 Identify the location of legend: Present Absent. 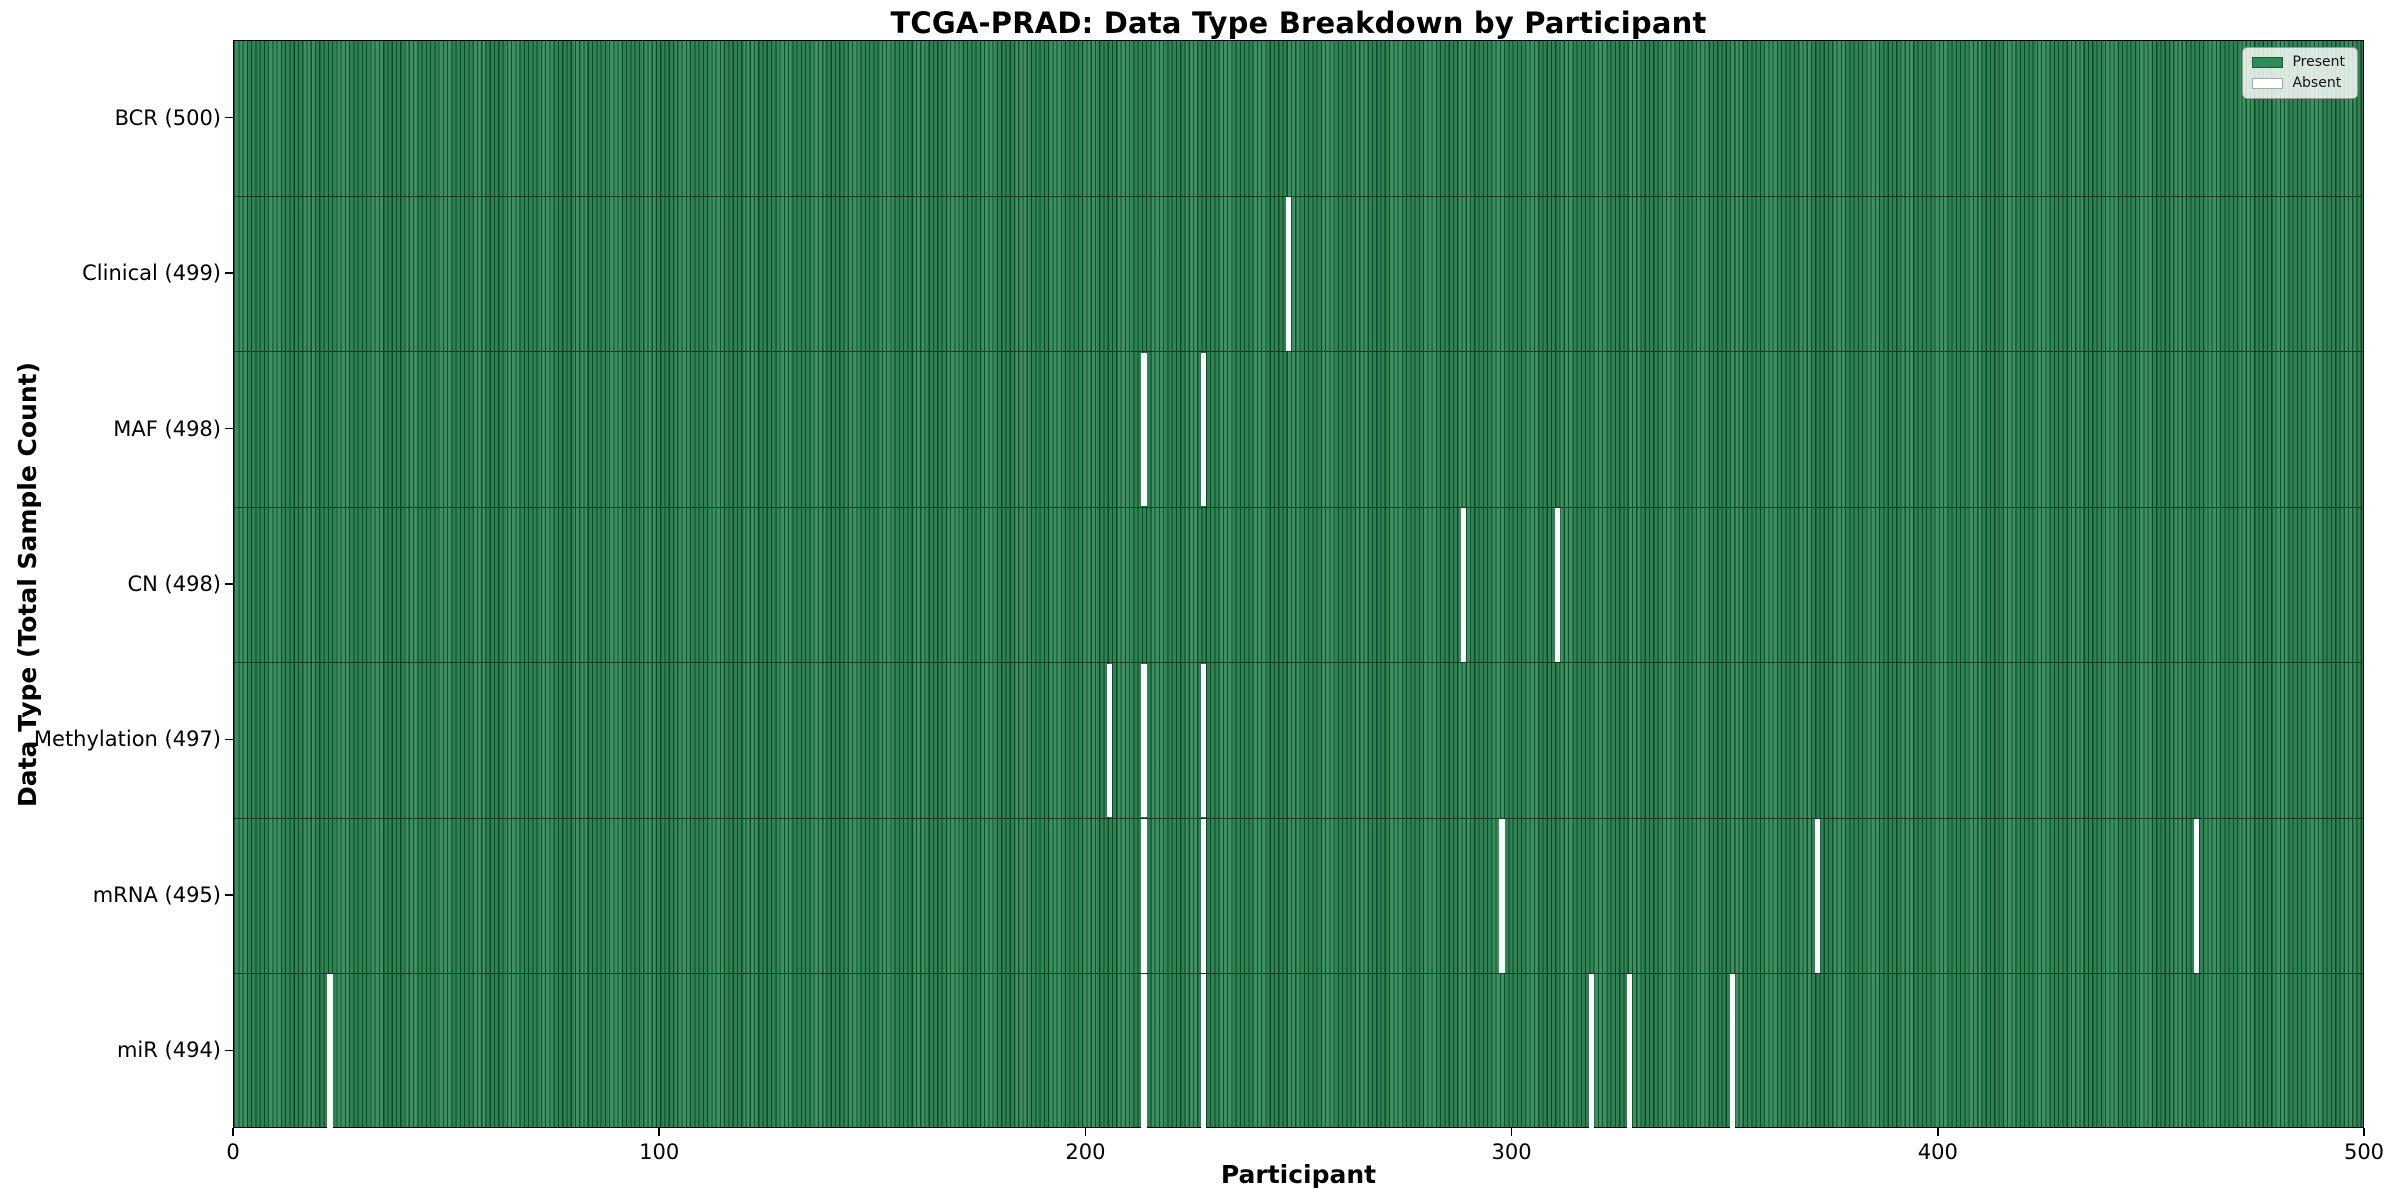
(2300, 73).